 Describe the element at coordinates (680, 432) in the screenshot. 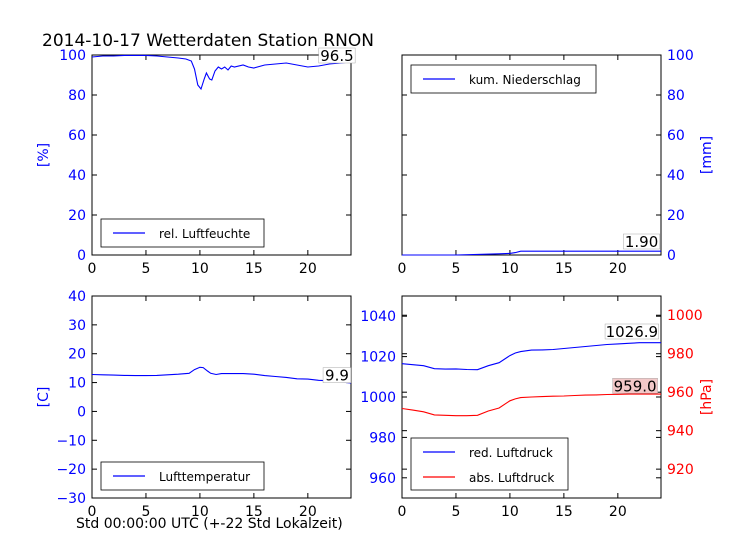

I see `y-tick-label: 940` at that location.